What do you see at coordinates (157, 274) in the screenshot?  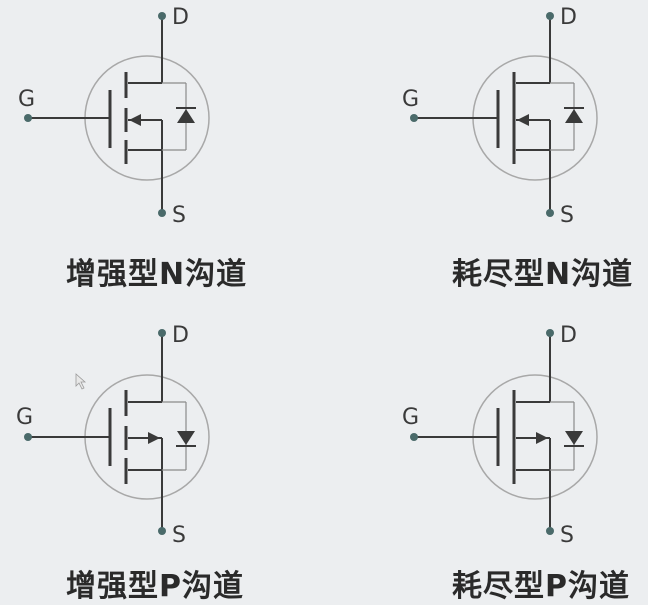 I see `caption-nmos-enhancement: 增强型N沟道` at bounding box center [157, 274].